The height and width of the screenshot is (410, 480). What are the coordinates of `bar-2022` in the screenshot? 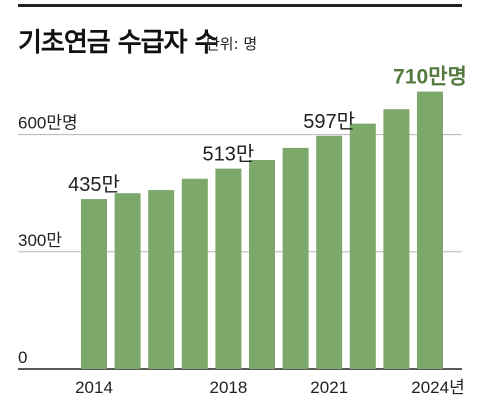 It's located at (362, 246).